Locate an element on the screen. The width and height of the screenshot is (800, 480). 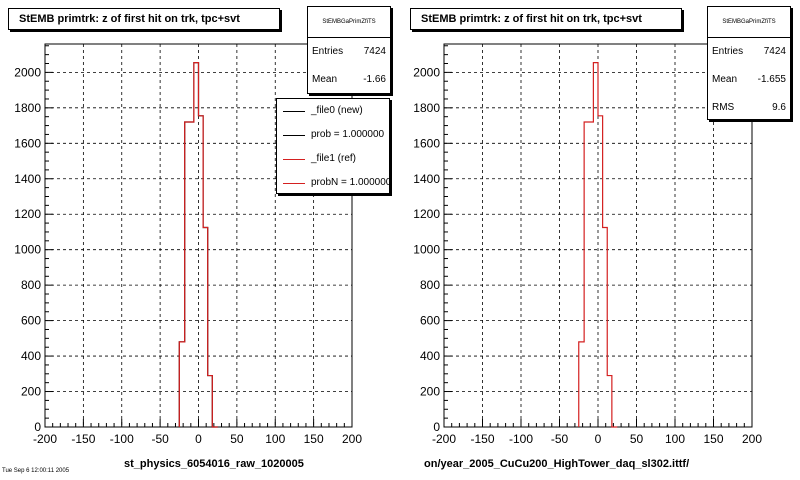
left-y-tick-label: 800 is located at coordinates (31, 285).